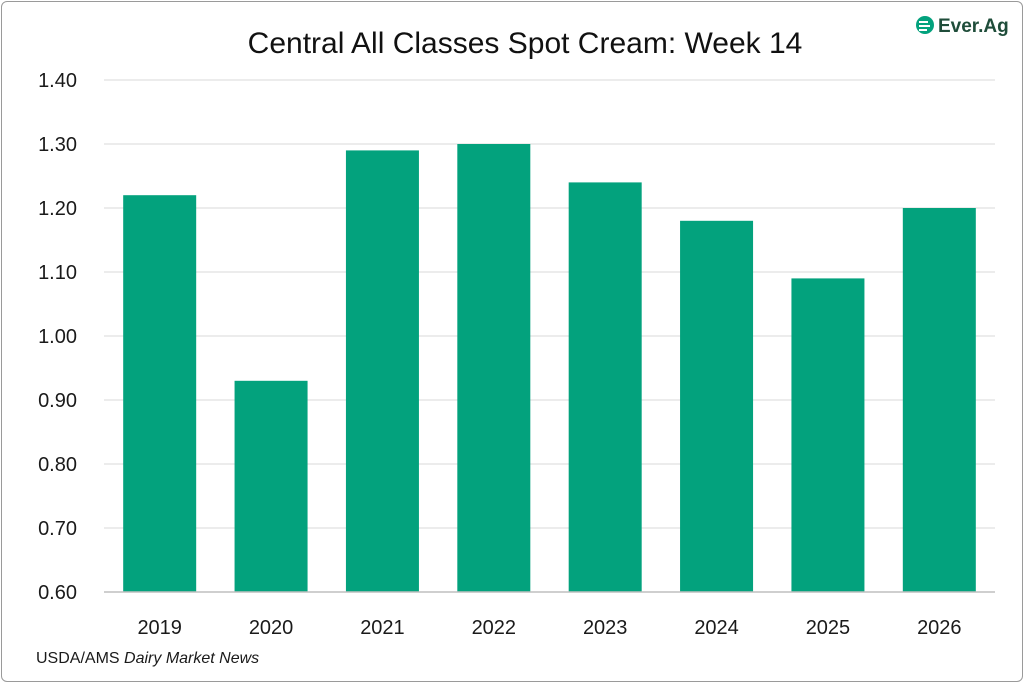 The width and height of the screenshot is (1024, 683). I want to click on source-publication: Dairy Market News, so click(192, 658).